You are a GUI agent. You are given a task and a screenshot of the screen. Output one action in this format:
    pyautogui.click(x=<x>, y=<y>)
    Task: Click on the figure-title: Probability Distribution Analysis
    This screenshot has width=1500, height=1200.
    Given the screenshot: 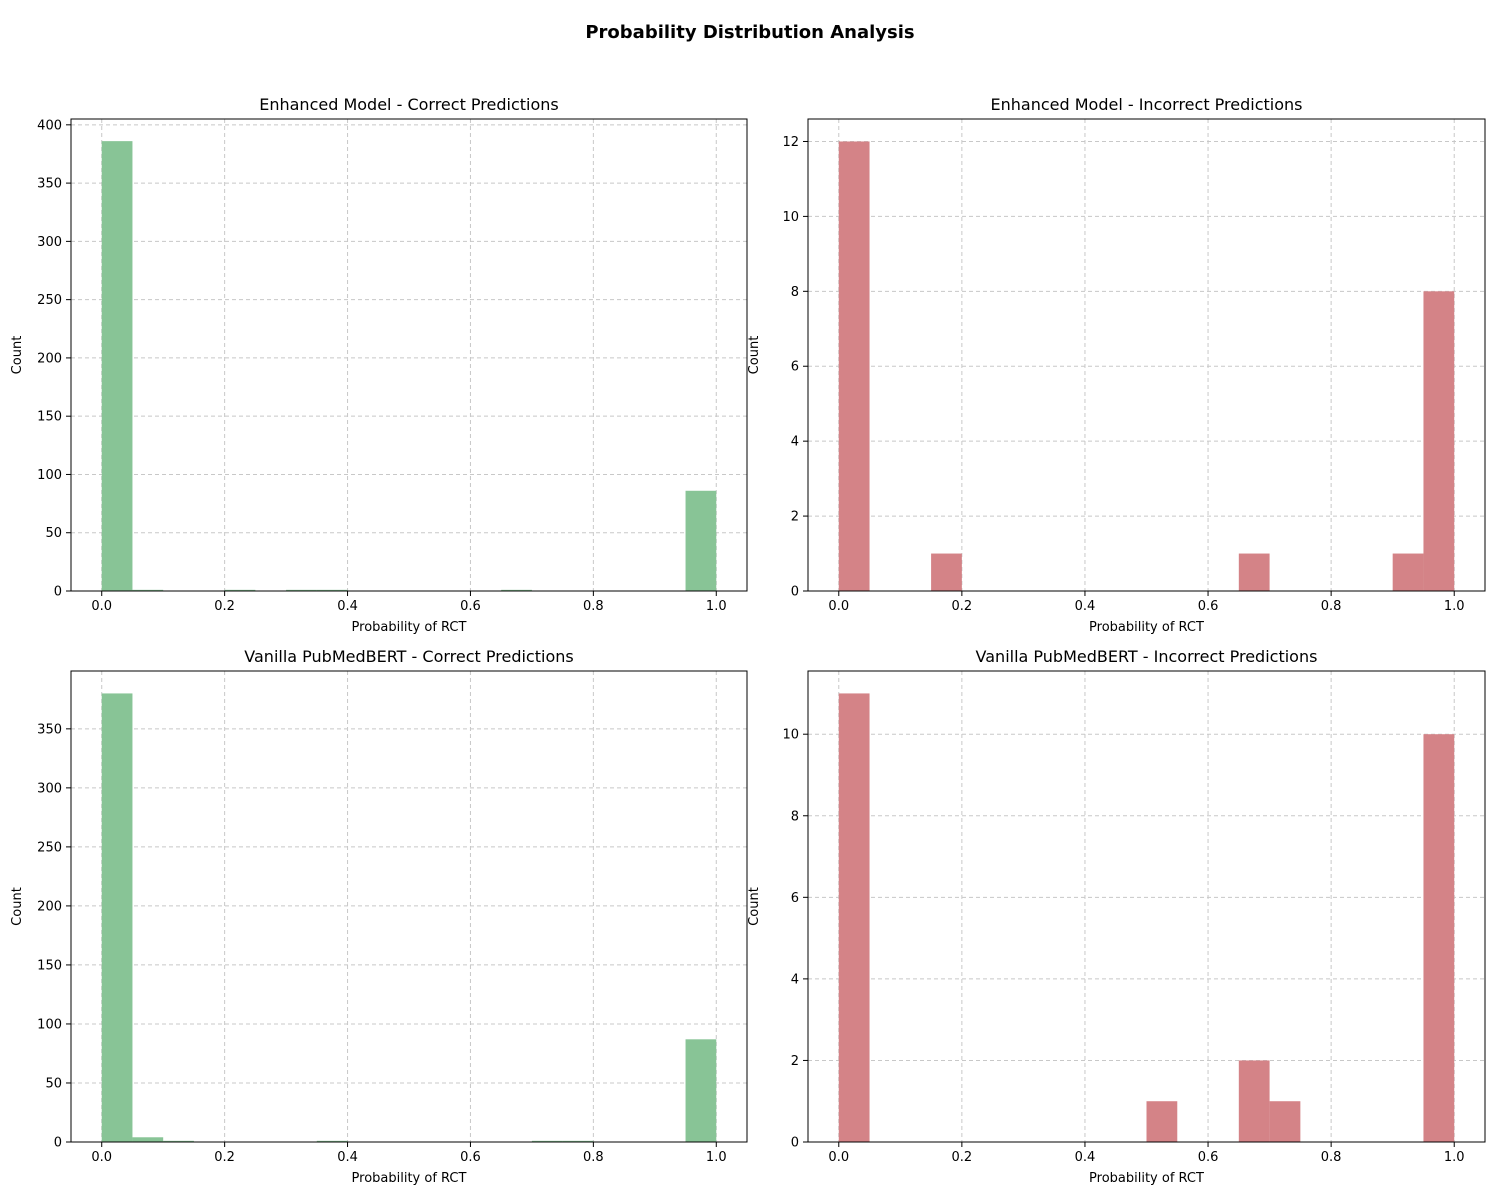 What is the action you would take?
    pyautogui.click(x=749, y=32)
    